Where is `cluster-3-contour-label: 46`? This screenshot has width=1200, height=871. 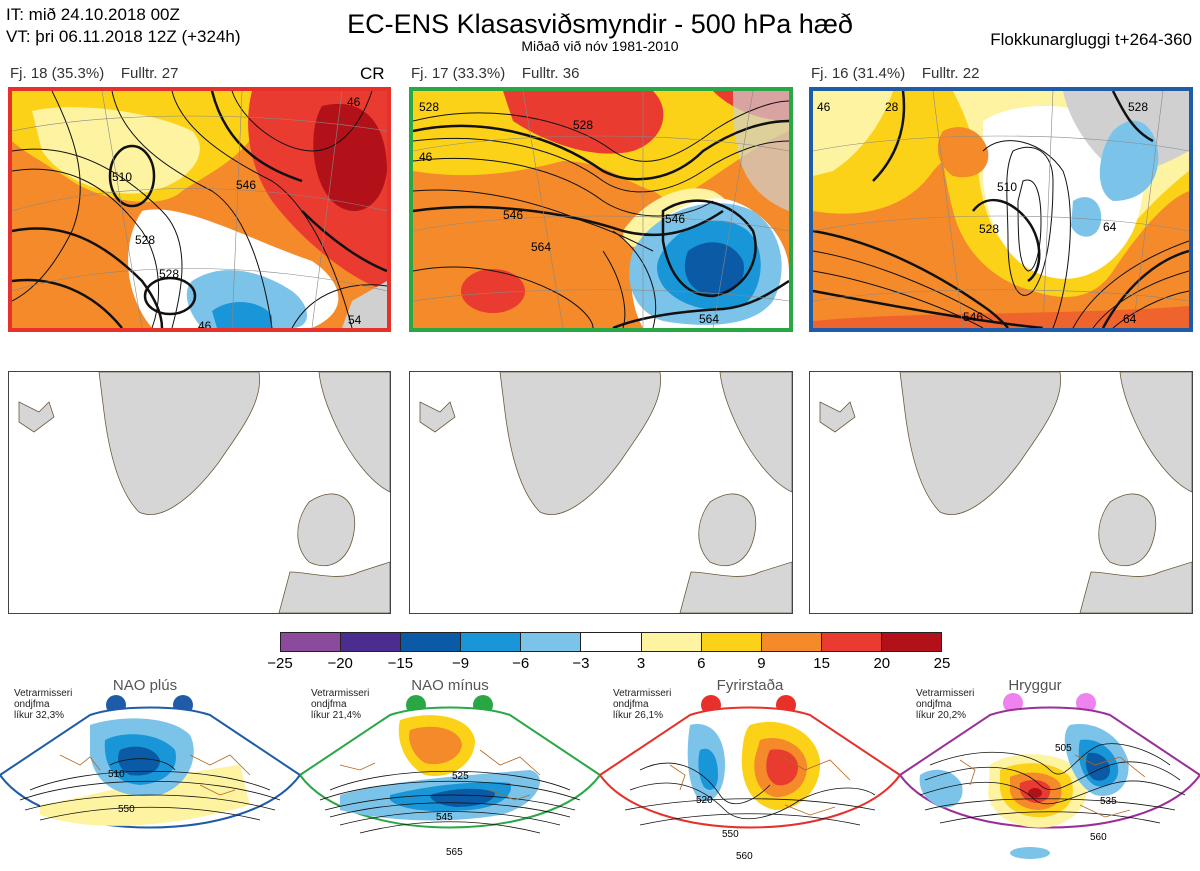
cluster-3-contour-label: 46 is located at coordinates (824, 107).